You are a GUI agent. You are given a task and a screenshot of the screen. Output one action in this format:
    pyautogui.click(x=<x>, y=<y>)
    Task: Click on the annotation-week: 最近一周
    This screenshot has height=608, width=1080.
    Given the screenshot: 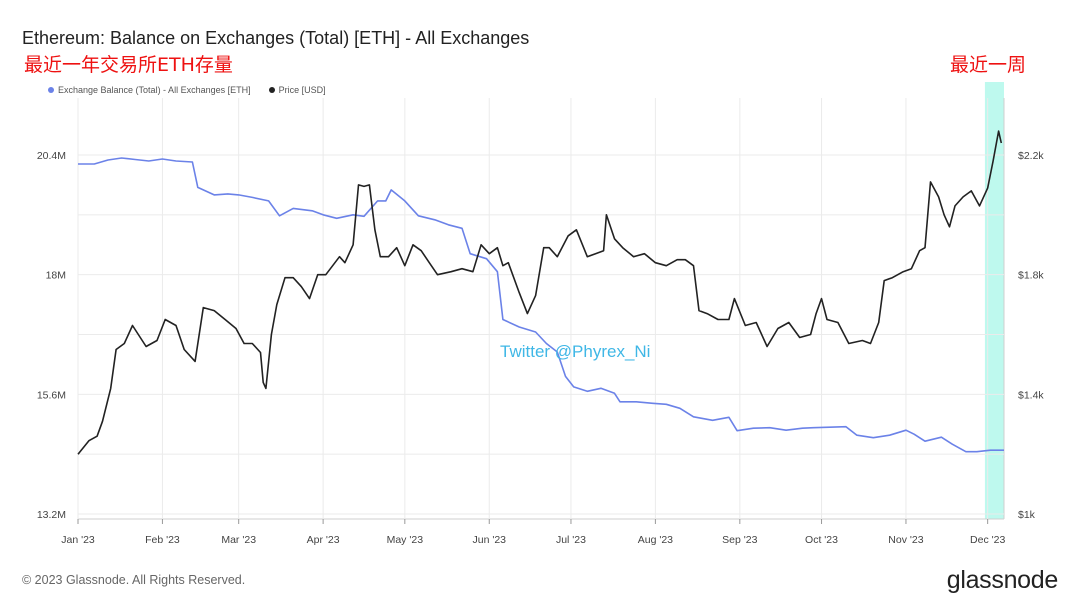 What is the action you would take?
    pyautogui.click(x=988, y=65)
    